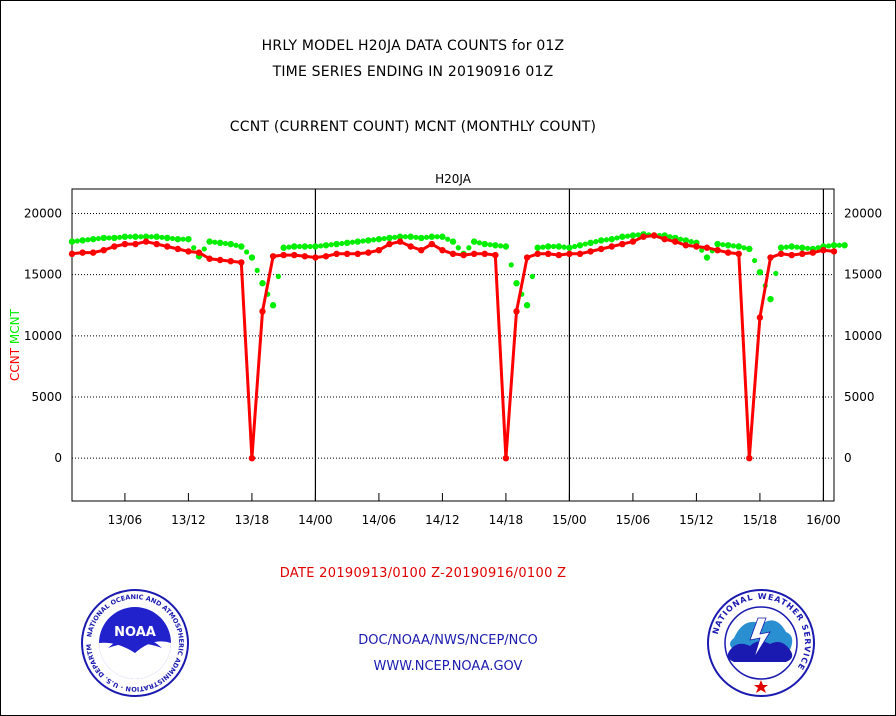 The width and height of the screenshot is (896, 716). I want to click on y-tick-label-left: 10000, so click(43, 336).